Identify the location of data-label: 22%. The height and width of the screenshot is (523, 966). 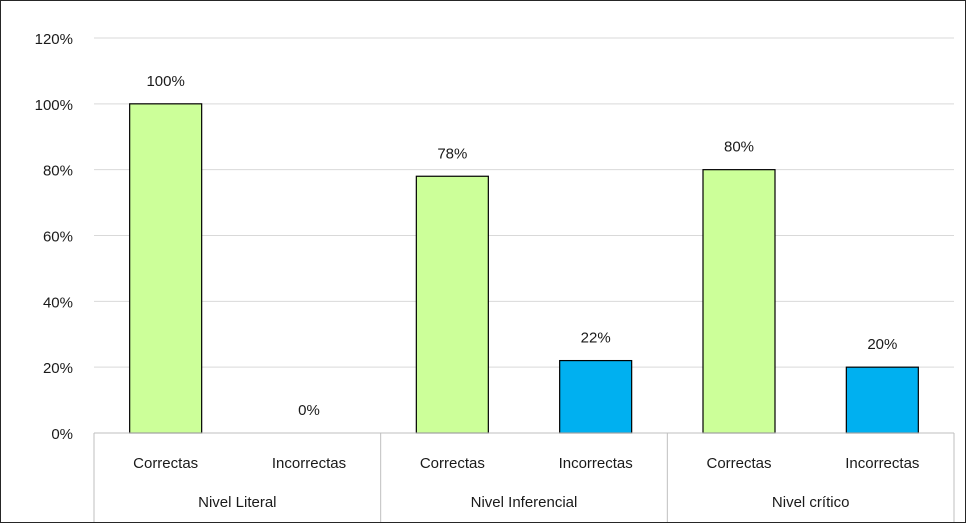
(596, 338).